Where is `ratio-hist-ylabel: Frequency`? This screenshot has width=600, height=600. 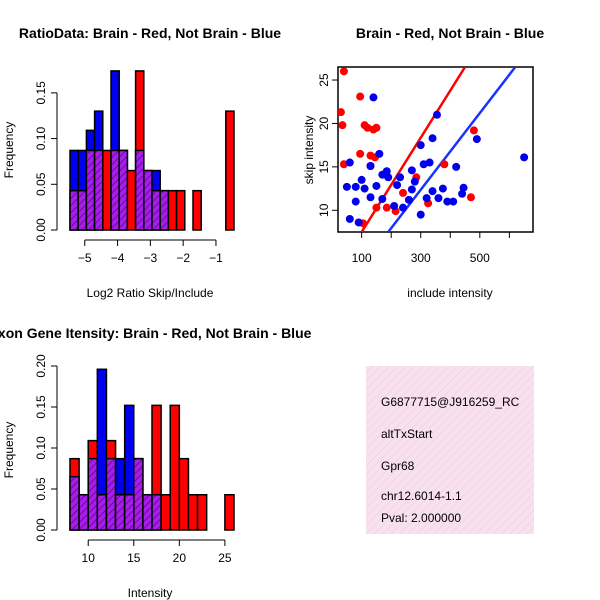
ratio-hist-ylabel: Frequency is located at coordinates (9, 150).